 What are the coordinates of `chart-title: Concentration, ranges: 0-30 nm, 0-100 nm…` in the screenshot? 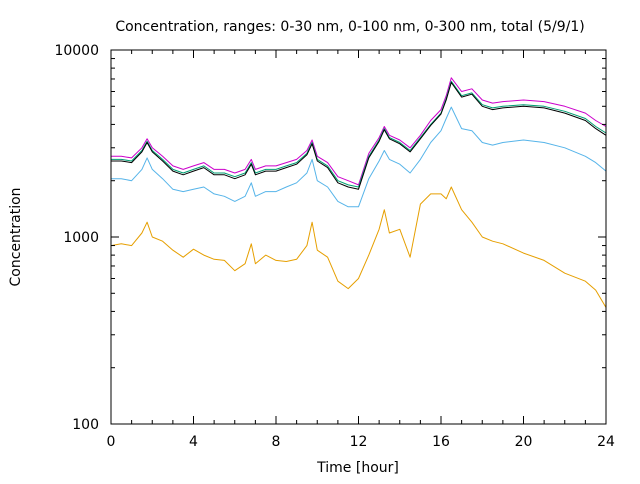 It's located at (349, 27).